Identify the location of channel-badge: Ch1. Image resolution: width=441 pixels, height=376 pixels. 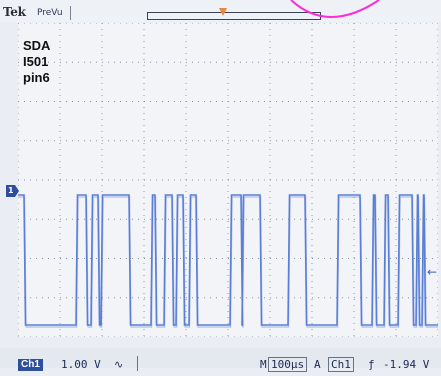
(30, 365).